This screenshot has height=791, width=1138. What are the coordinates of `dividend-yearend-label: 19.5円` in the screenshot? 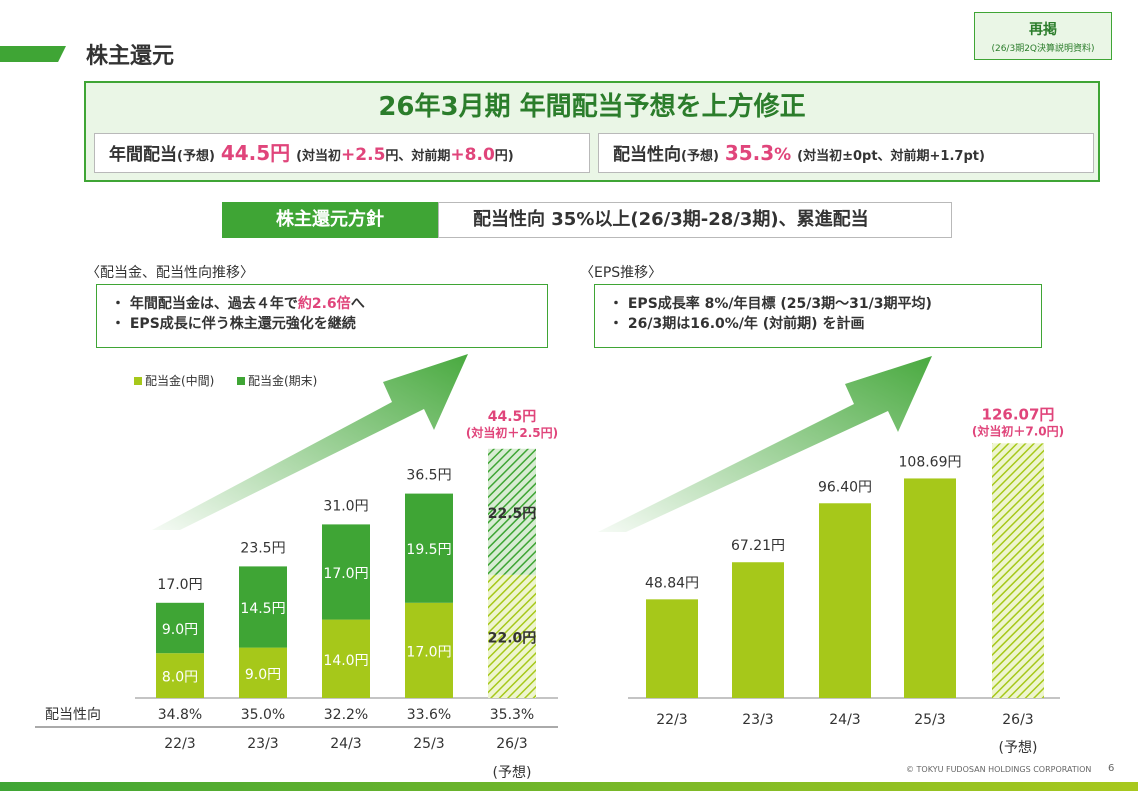 It's located at (428, 550).